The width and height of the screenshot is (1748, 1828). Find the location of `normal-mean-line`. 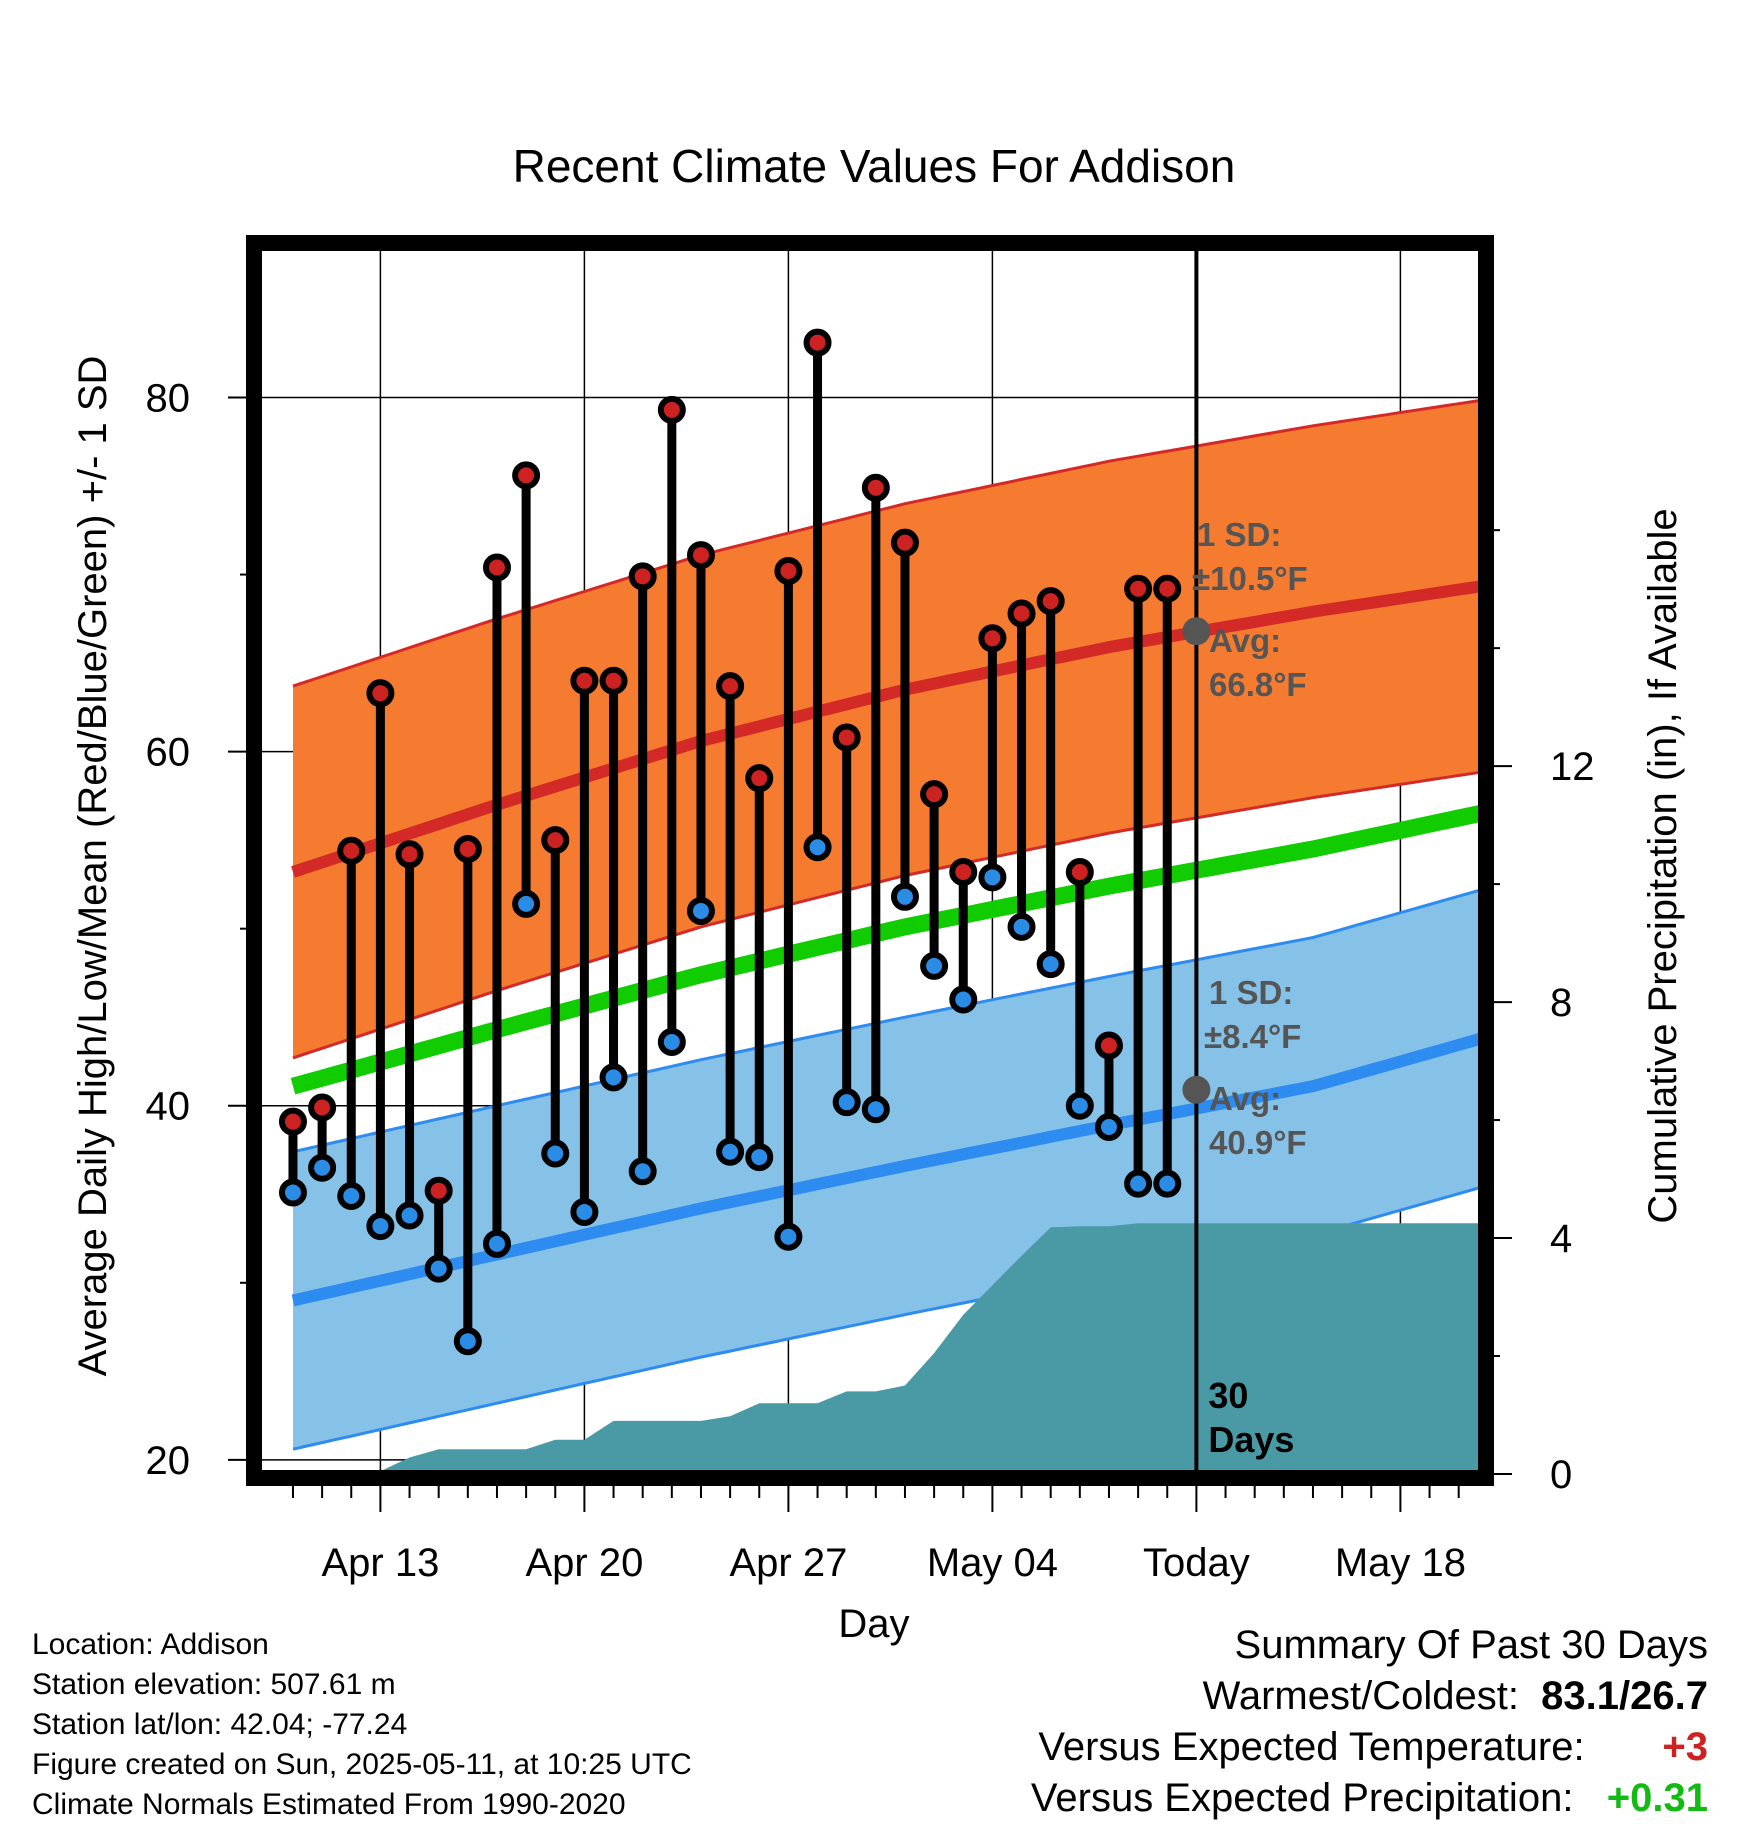

normal-mean-line is located at coordinates (886, 949).